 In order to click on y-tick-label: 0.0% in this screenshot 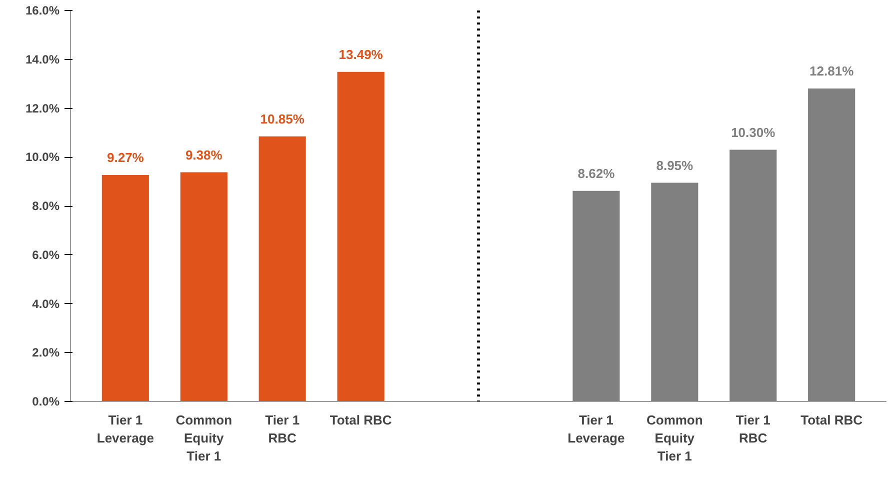, I will do `click(46, 401)`.